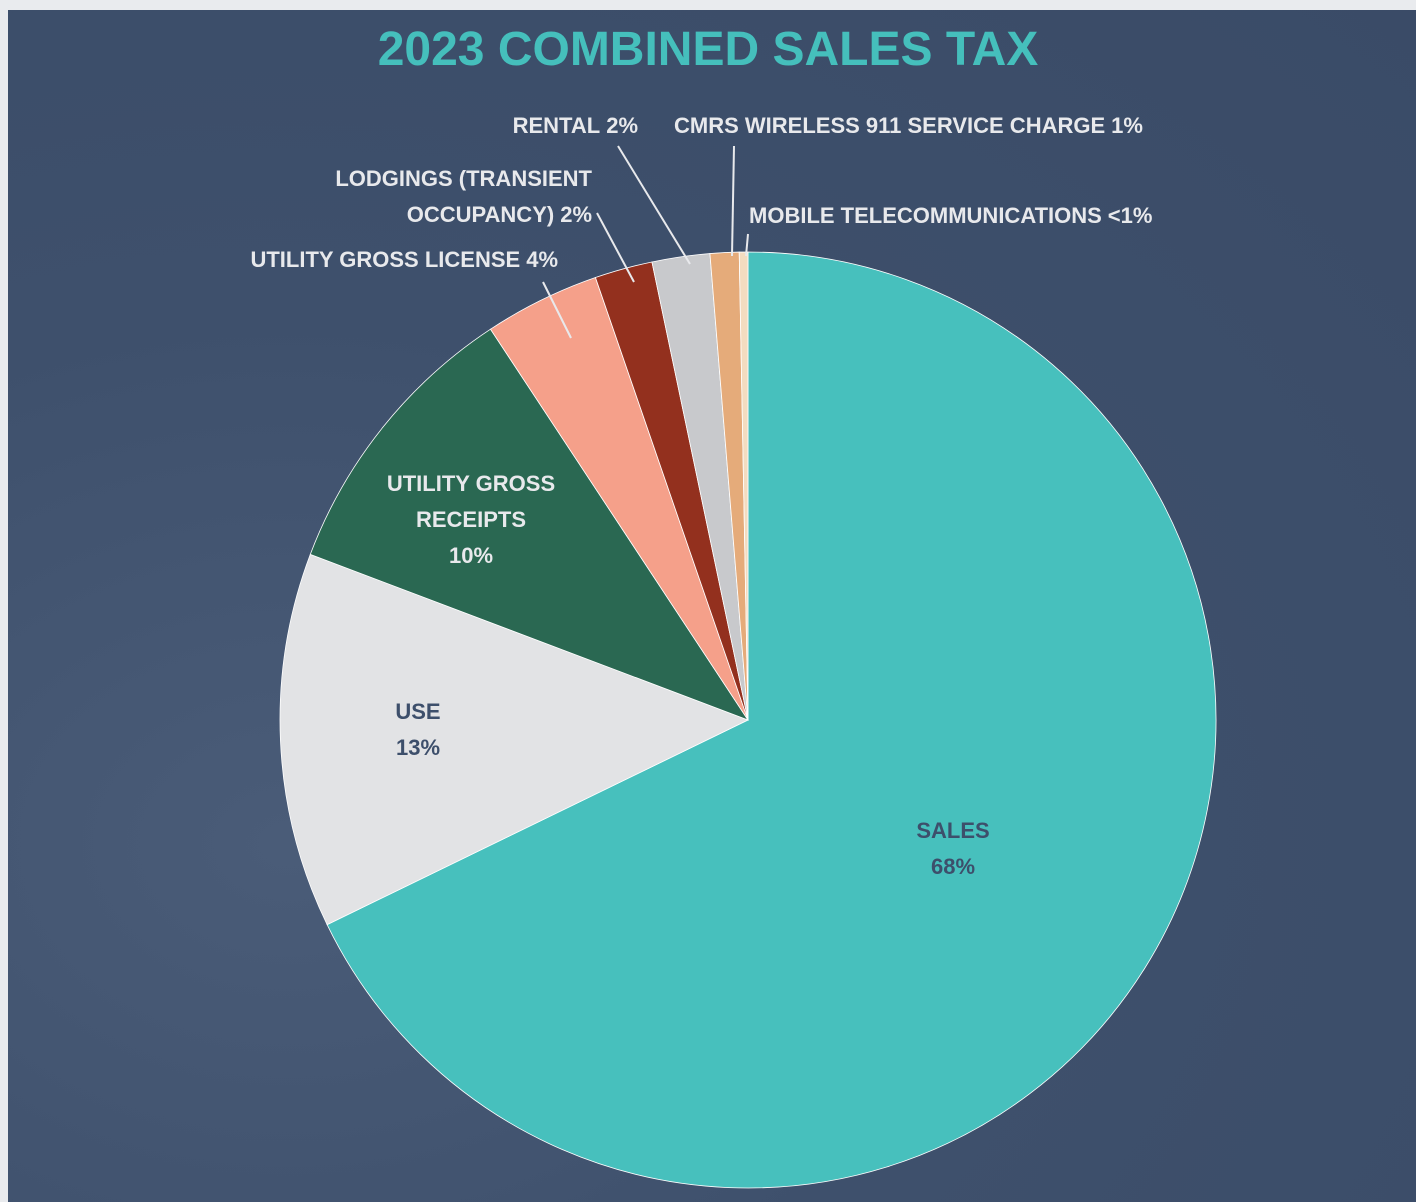  I want to click on slice-label: CMRS WIRELESS 911 SERVICE CHARGE 1%, so click(944, 126).